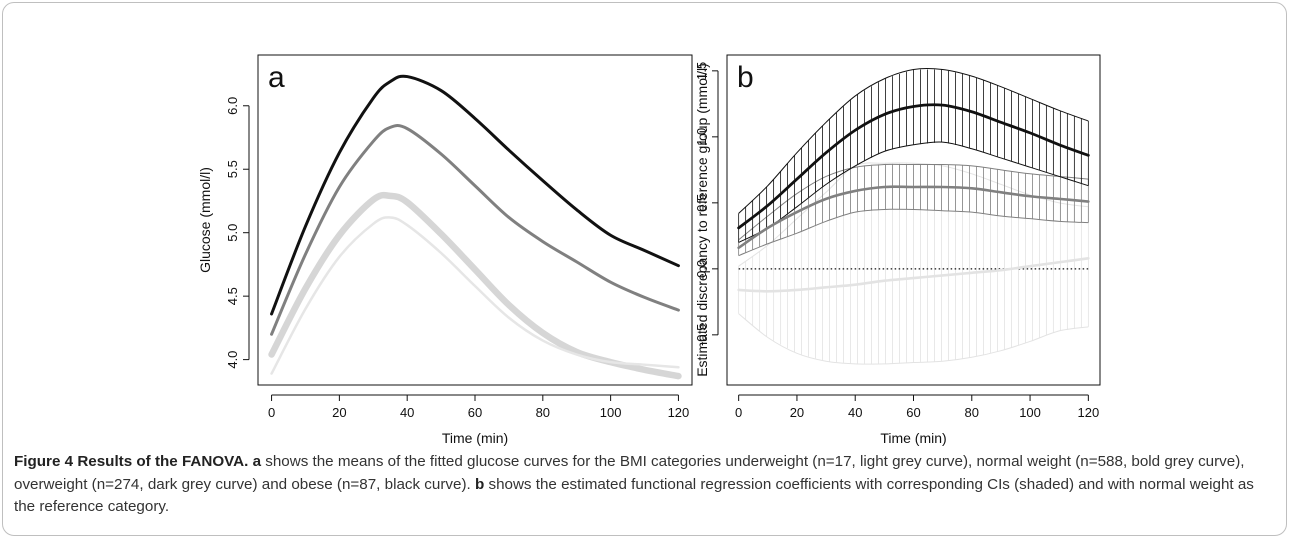 The image size is (1292, 543). Describe the element at coordinates (276, 77) in the screenshot. I see `panel-letter: a` at that location.